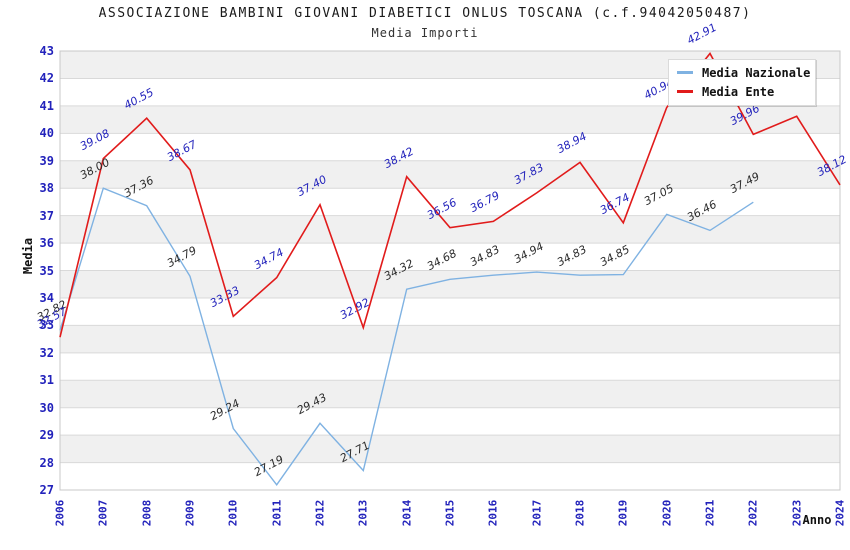 The width and height of the screenshot is (850, 550). I want to click on x-axis-tick: 2017, so click(537, 513).